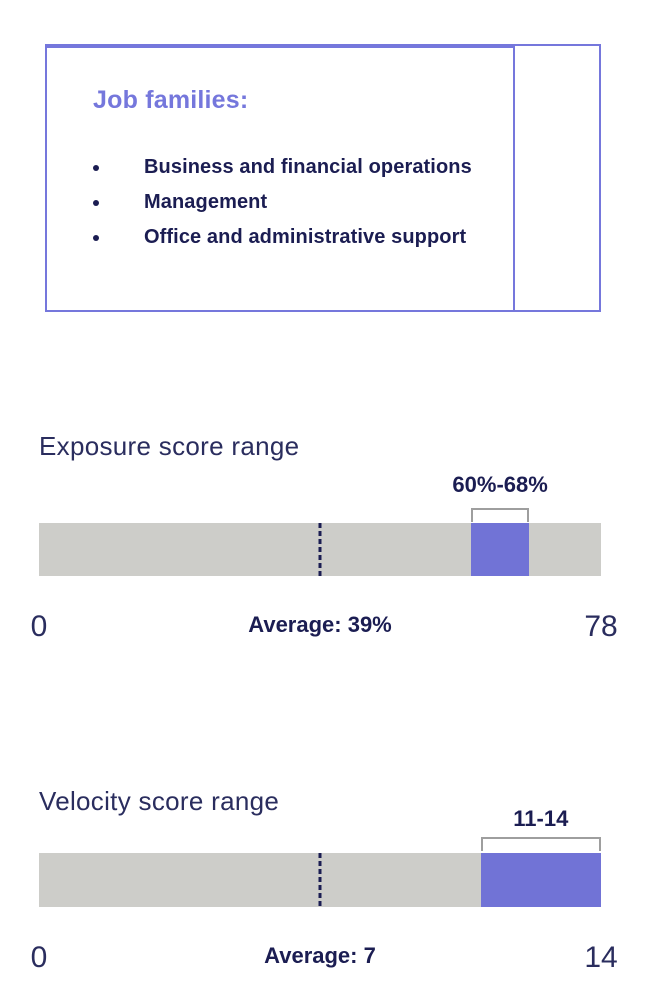 The height and width of the screenshot is (1006, 664). I want to click on gauge-axis: 0 Average: 39% 78, so click(324, 627).